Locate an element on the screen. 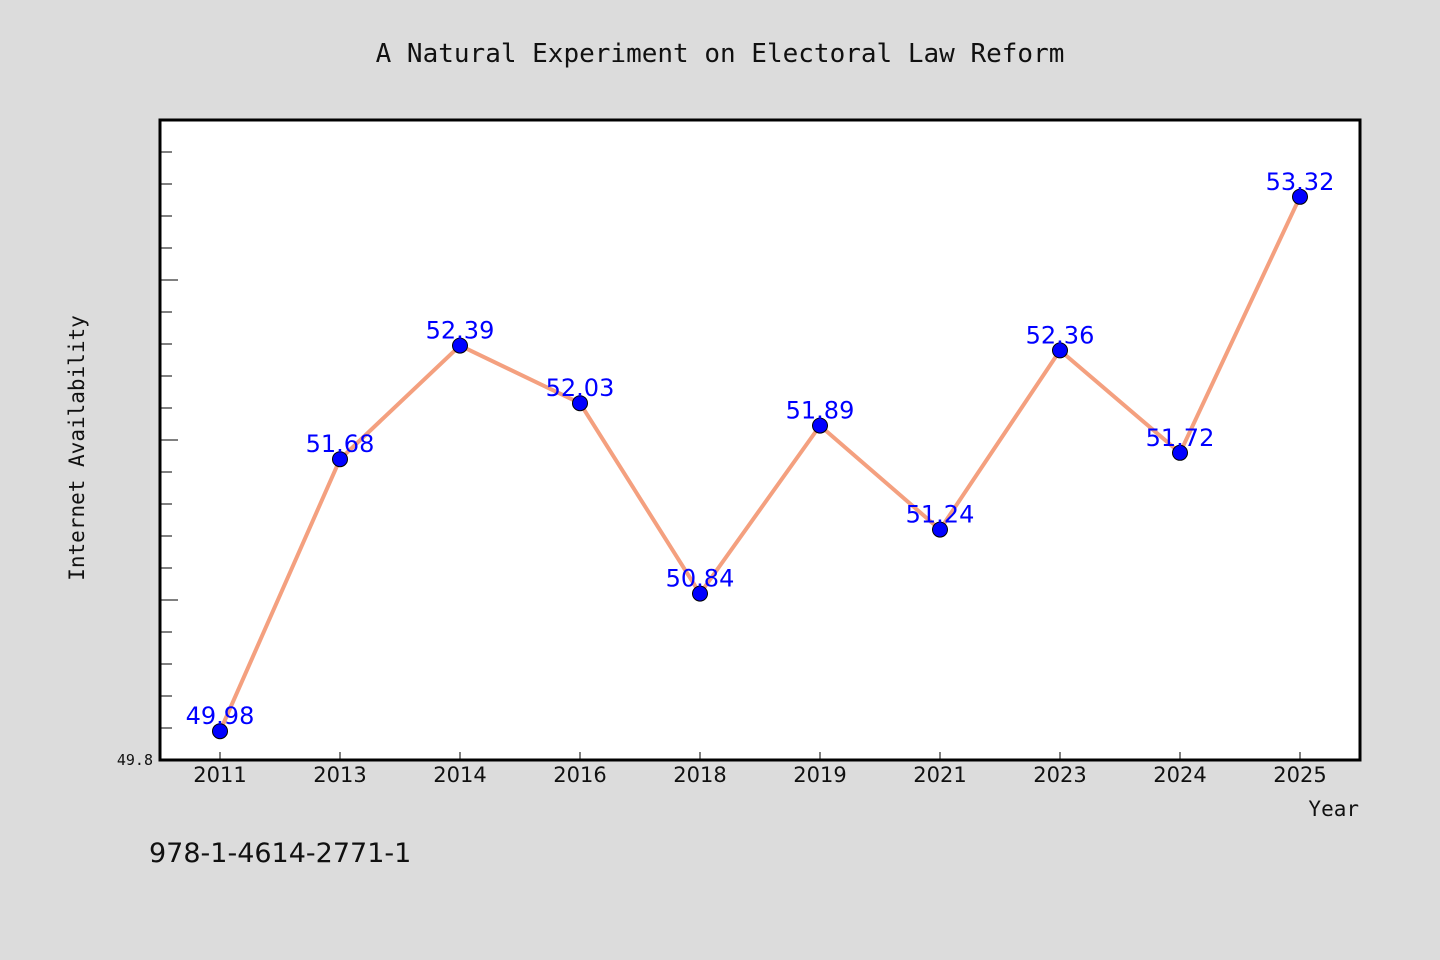 This screenshot has height=960, width=1440. data-label: 51.24 is located at coordinates (940, 515).